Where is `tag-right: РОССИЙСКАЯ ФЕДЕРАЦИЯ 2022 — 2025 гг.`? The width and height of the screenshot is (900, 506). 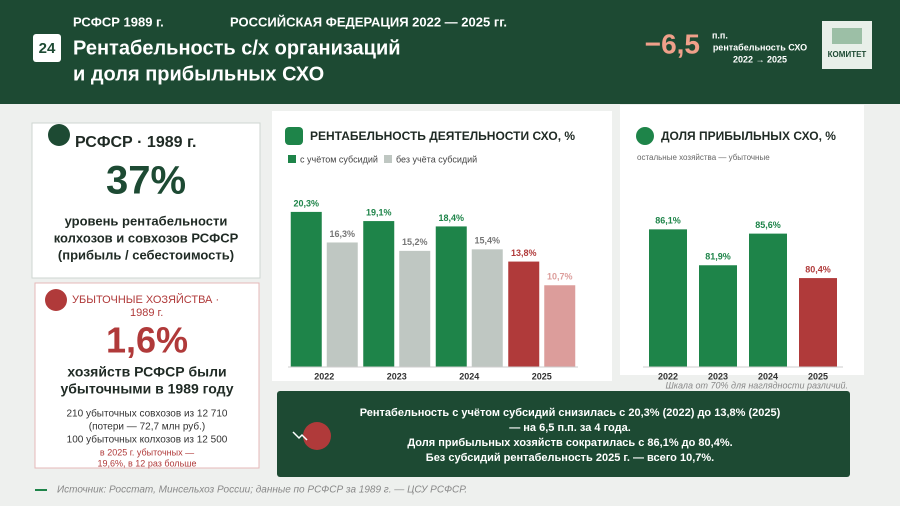
tag-right: РОССИЙСКАЯ ФЕДЕРАЦИЯ 2022 — 2025 гг. is located at coordinates (368, 21).